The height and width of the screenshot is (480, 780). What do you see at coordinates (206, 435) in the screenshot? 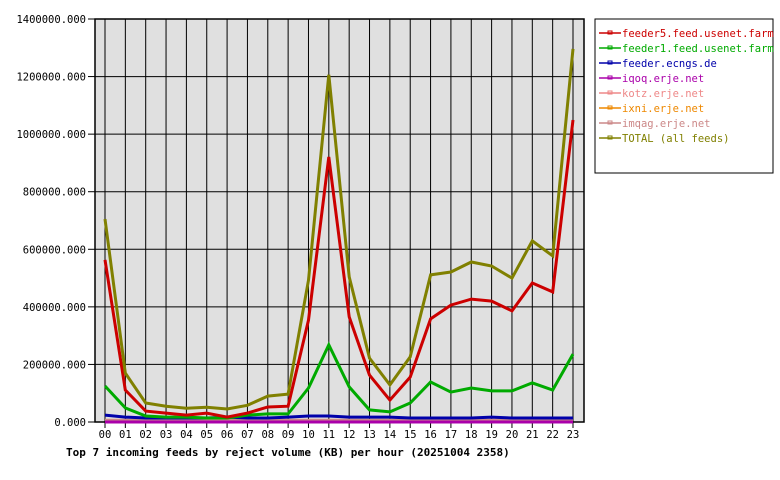
I see `x-tick-label: 05` at bounding box center [206, 435].